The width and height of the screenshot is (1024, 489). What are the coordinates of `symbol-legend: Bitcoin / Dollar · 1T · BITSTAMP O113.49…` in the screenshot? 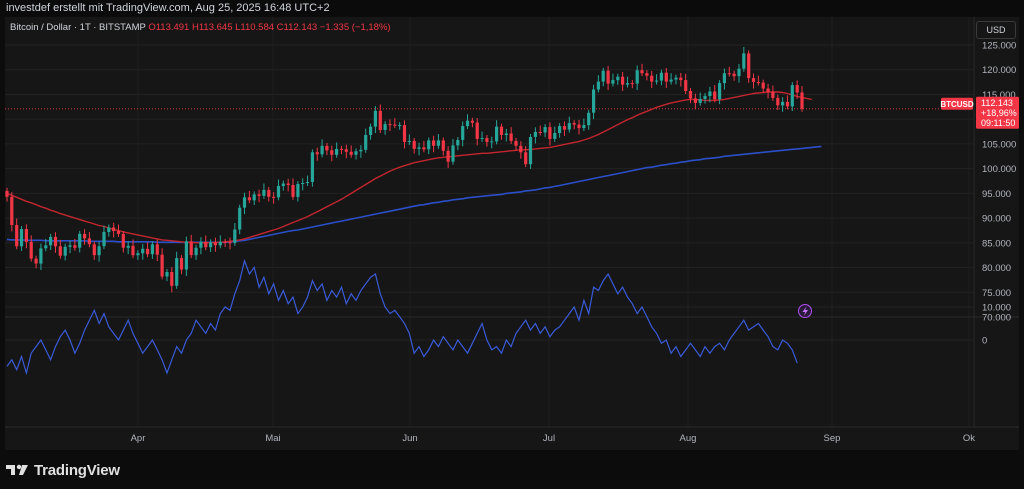 It's located at (200, 27).